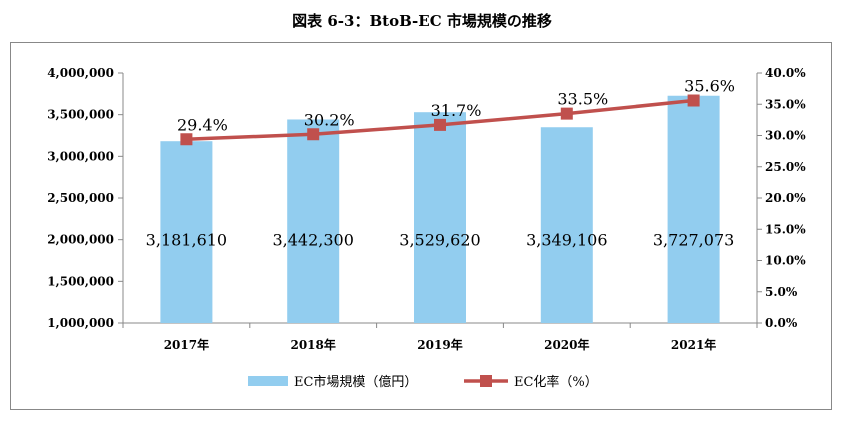 The image size is (844, 423). I want to click on x-tick-label: 2021年, so click(693, 344).